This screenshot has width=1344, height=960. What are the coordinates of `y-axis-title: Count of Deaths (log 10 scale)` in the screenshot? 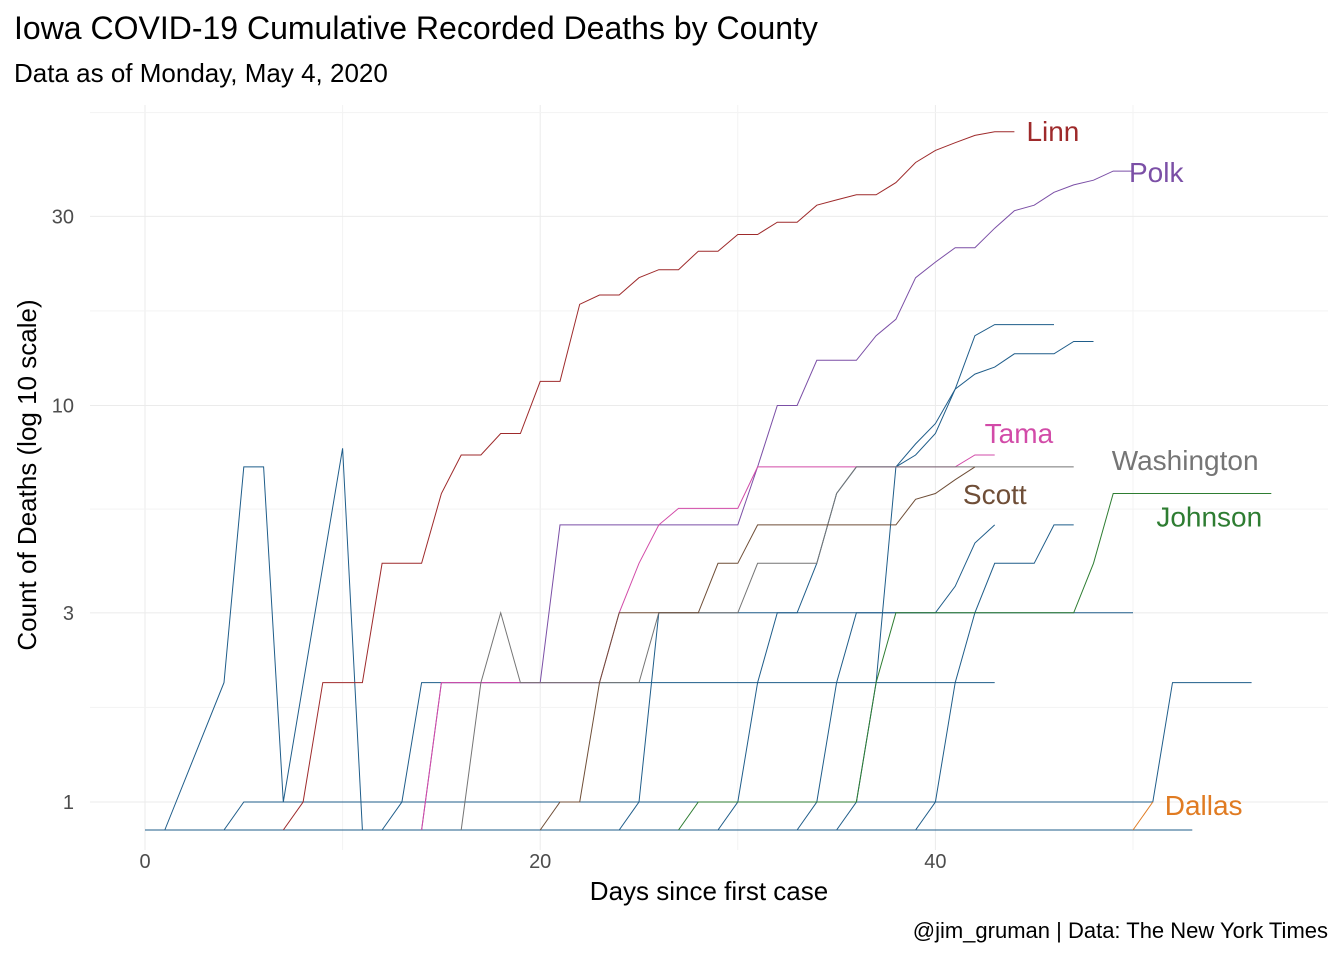 It's located at (27, 474).